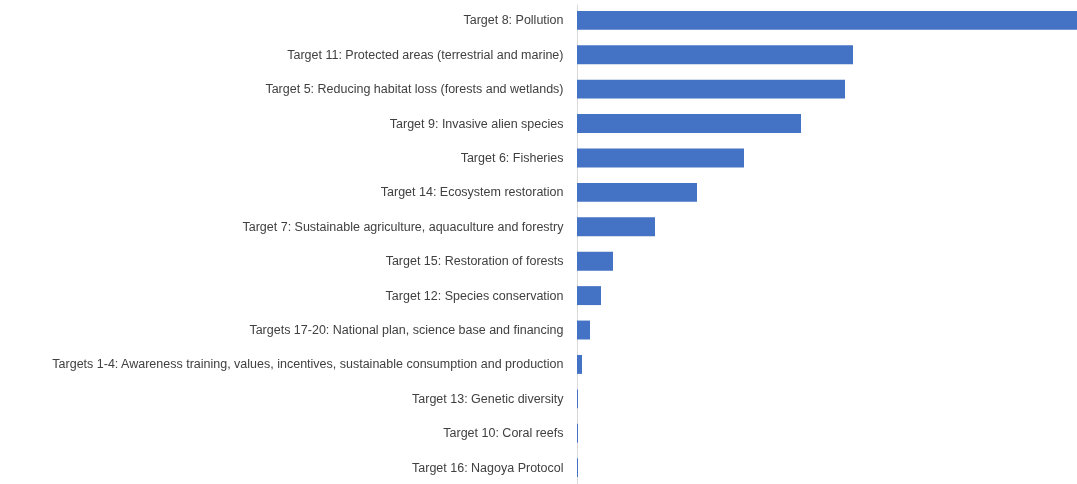  I want to click on y-tick-label: Target 12: Species conservation, so click(474, 295).